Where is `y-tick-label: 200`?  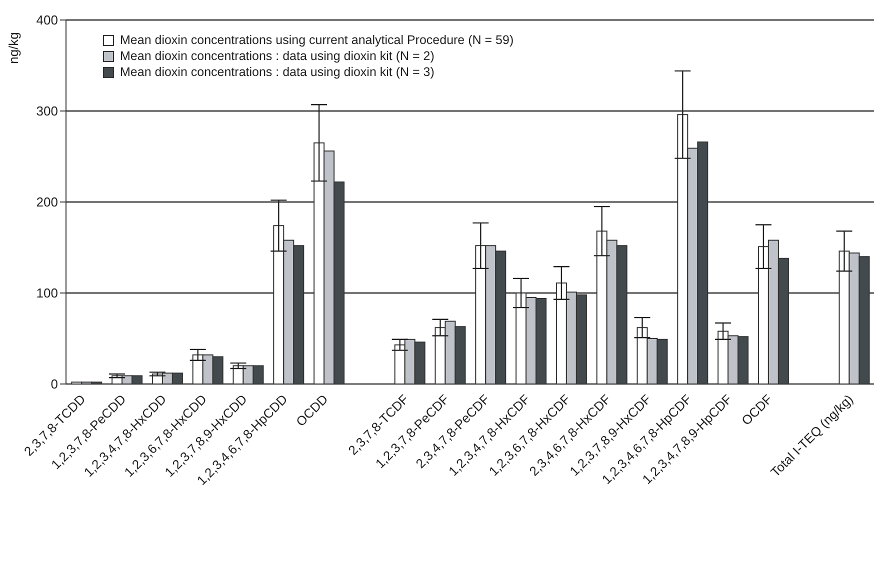 y-tick-label: 200 is located at coordinates (47, 202).